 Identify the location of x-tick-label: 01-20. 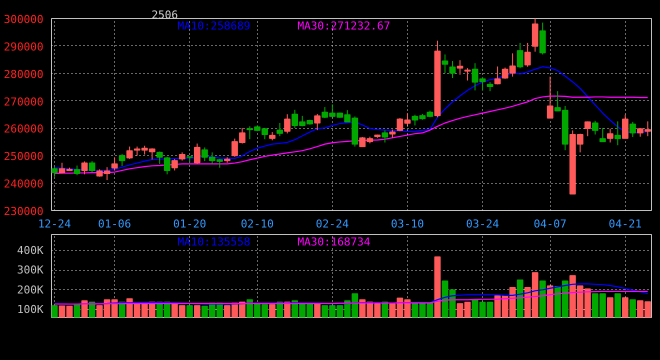
(189, 224).